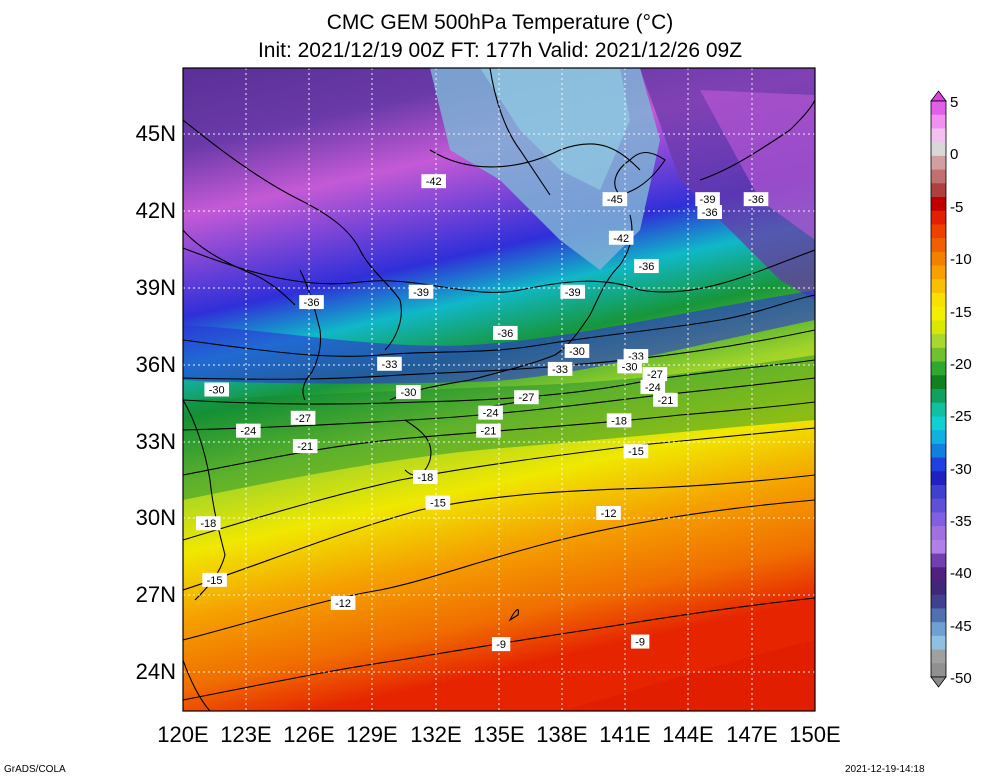 The width and height of the screenshot is (1000, 779). I want to click on footer-credit: GrADS/COLA, so click(35, 769).